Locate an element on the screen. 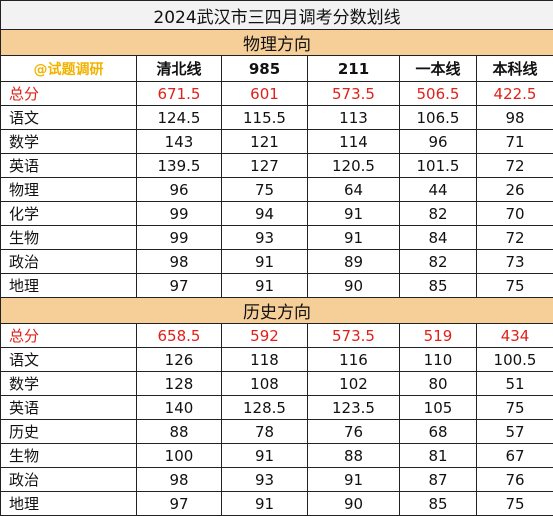 The height and width of the screenshot is (516, 553). column-header: 985 is located at coordinates (265, 69).